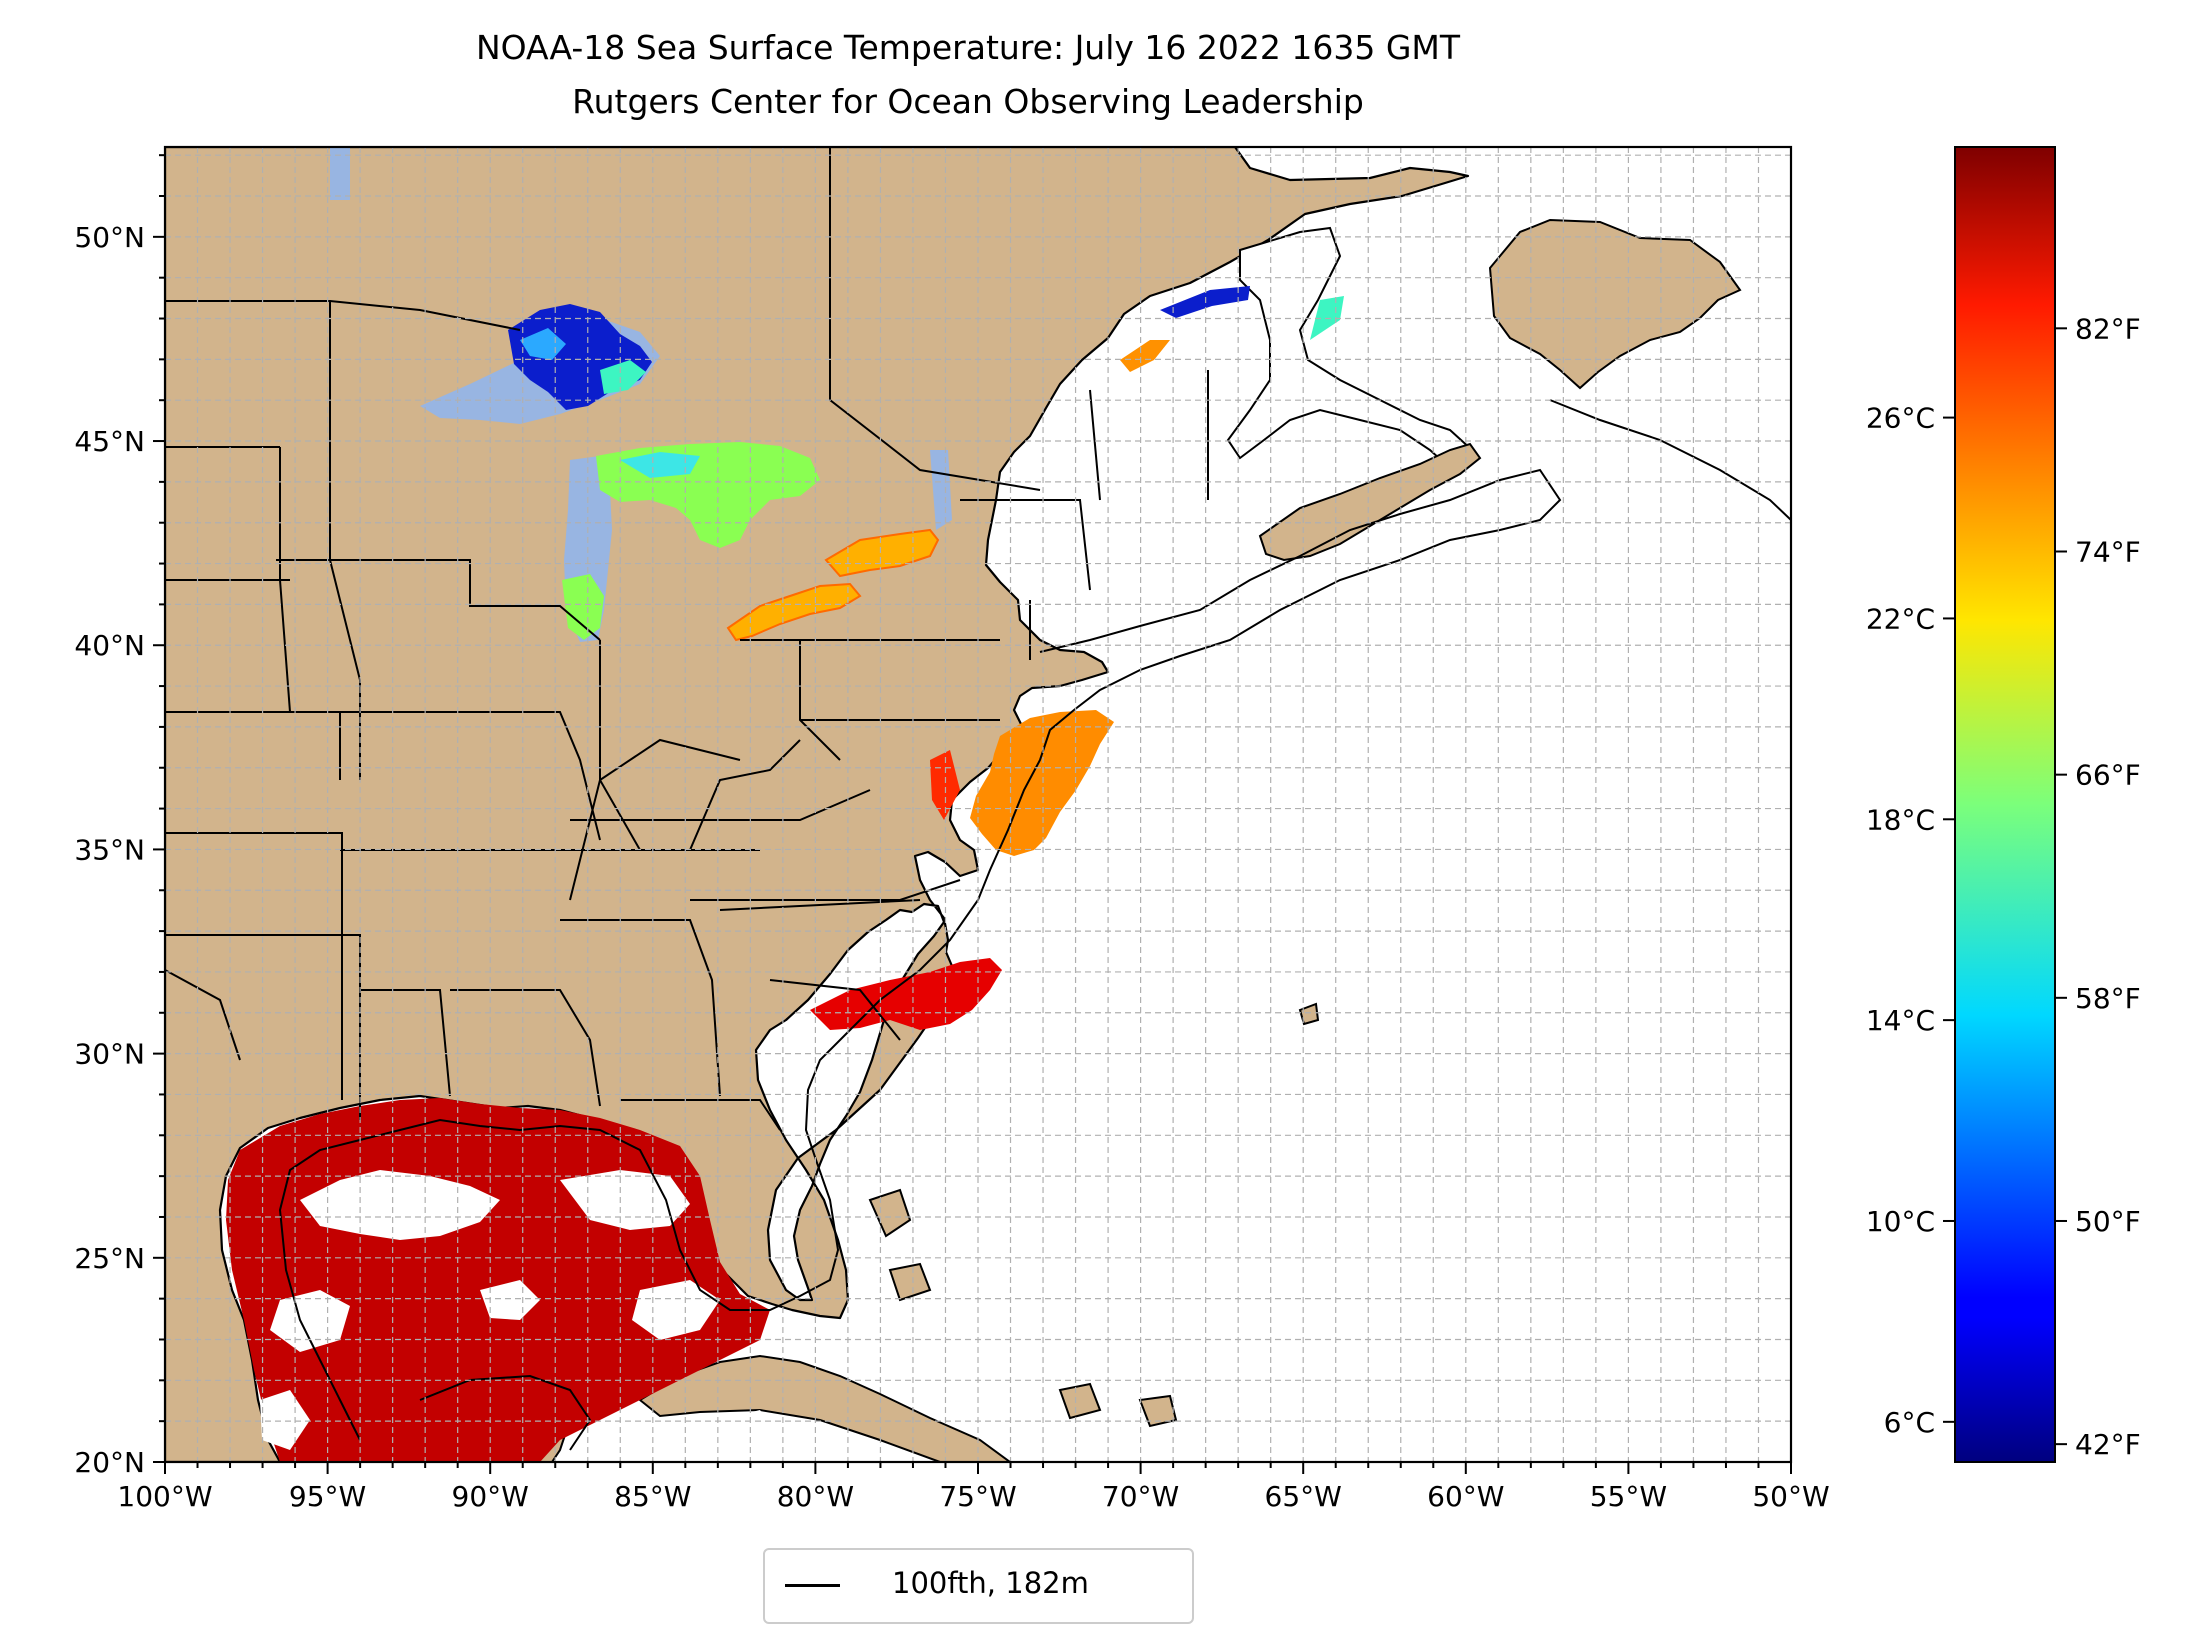  Describe the element at coordinates (990, 1583) in the screenshot. I see `legend-label: 100fth, 182m` at that location.